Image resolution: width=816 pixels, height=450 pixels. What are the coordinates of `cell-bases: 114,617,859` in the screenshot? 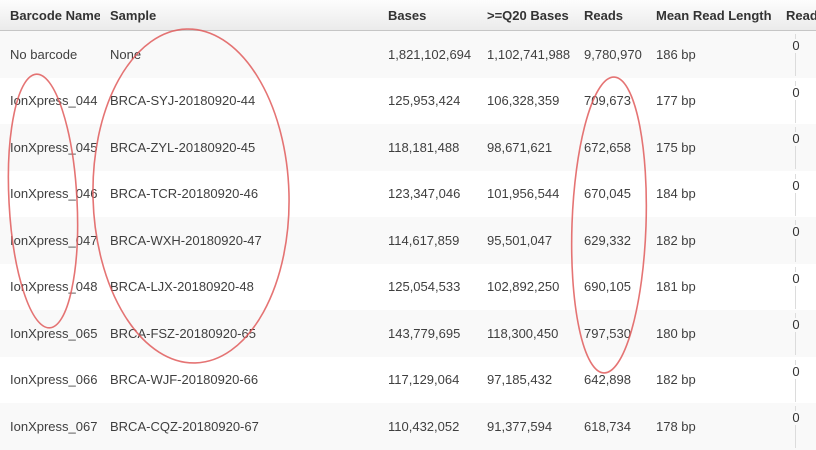 It's located at (427, 240).